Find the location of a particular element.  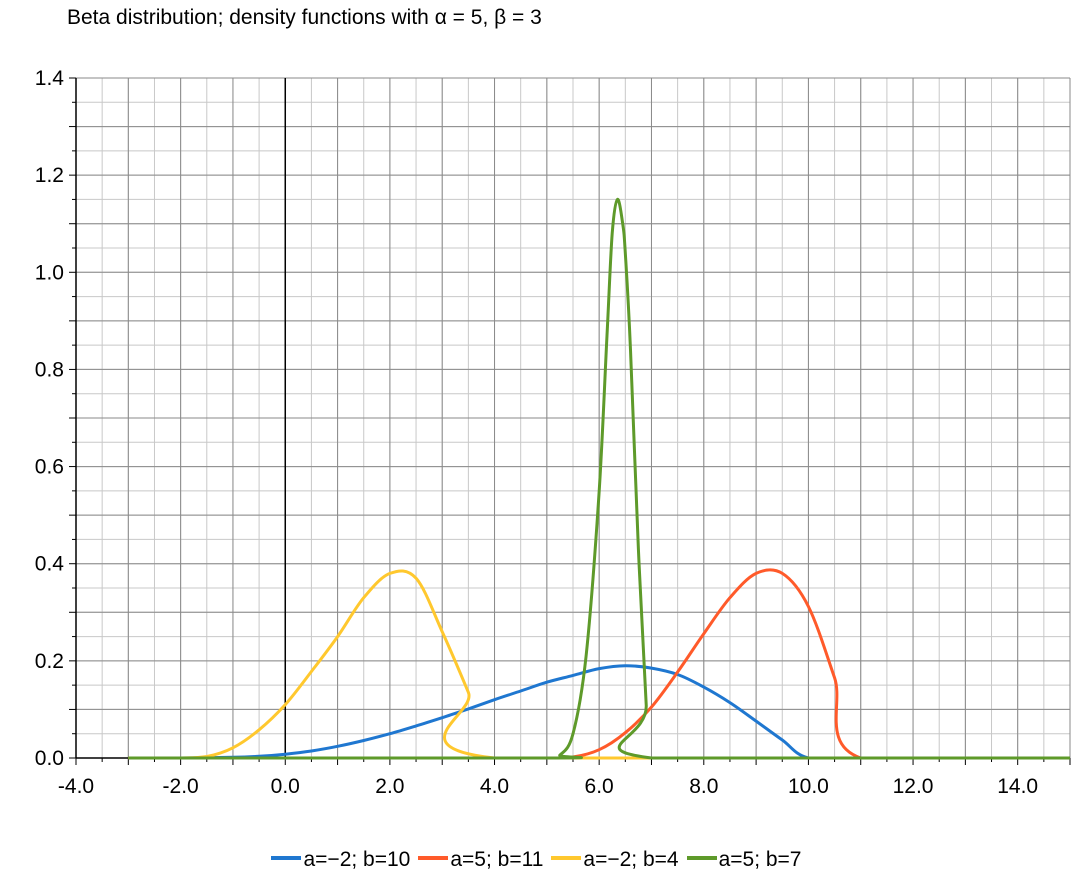

legend-item-4: a=5; b=7 is located at coordinates (744, 860).